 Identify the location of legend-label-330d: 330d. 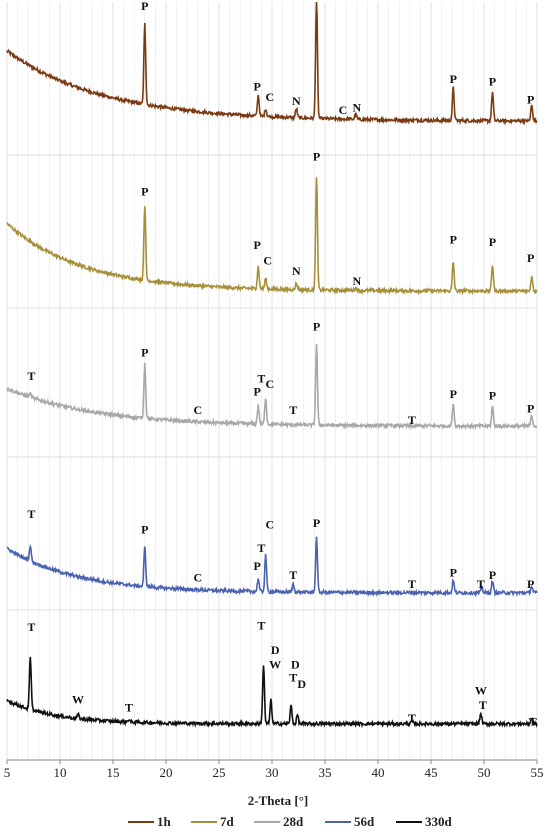
(439, 821).